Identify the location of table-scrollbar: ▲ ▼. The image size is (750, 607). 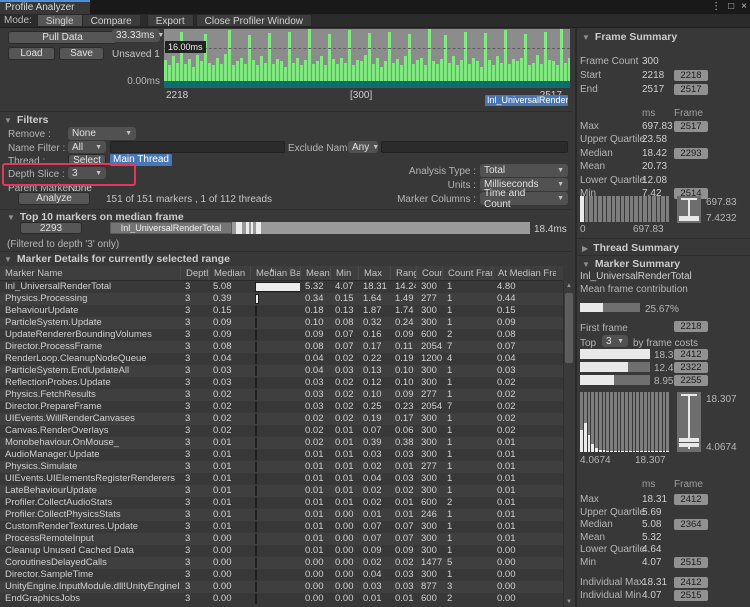
(568, 444).